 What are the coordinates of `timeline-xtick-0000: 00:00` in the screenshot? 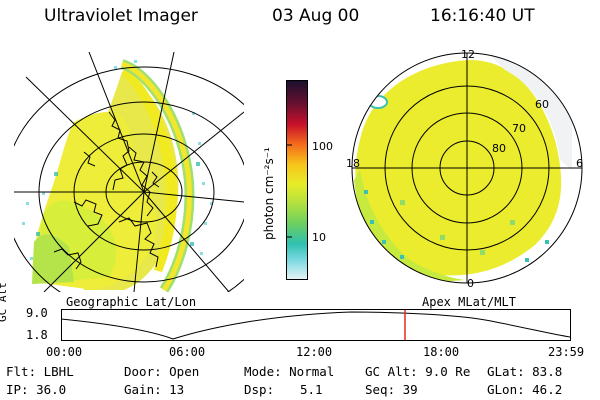 It's located at (64, 352).